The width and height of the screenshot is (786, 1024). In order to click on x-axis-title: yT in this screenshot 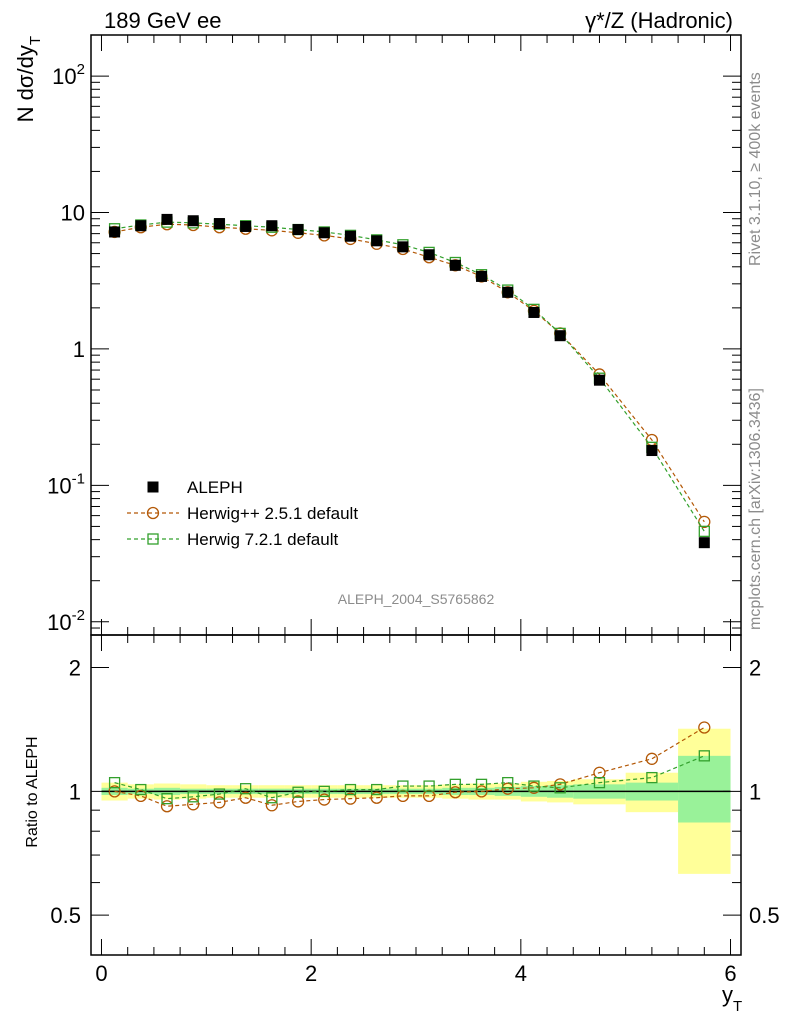, I will do `click(732, 998)`.